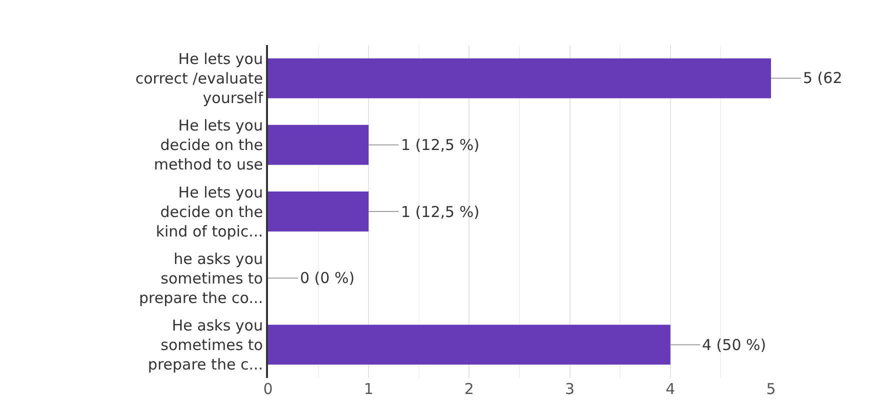 This screenshot has height=416, width=871. What do you see at coordinates (771, 389) in the screenshot?
I see `x-tick-label: 5` at bounding box center [771, 389].